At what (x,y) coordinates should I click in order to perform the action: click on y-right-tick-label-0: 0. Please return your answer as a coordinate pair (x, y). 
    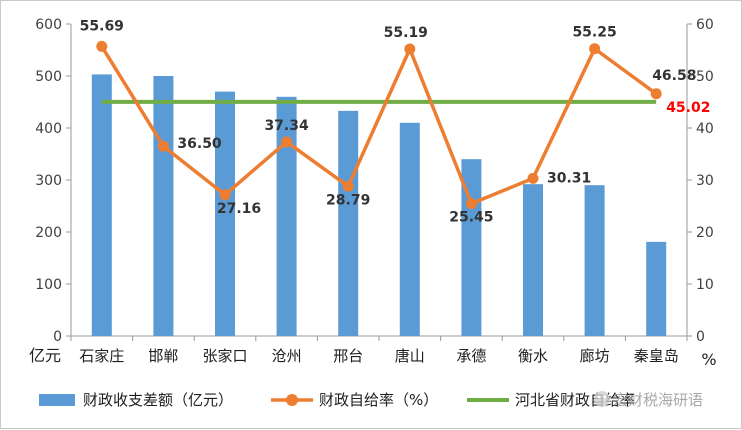
    Looking at the image, I should click on (700, 337).